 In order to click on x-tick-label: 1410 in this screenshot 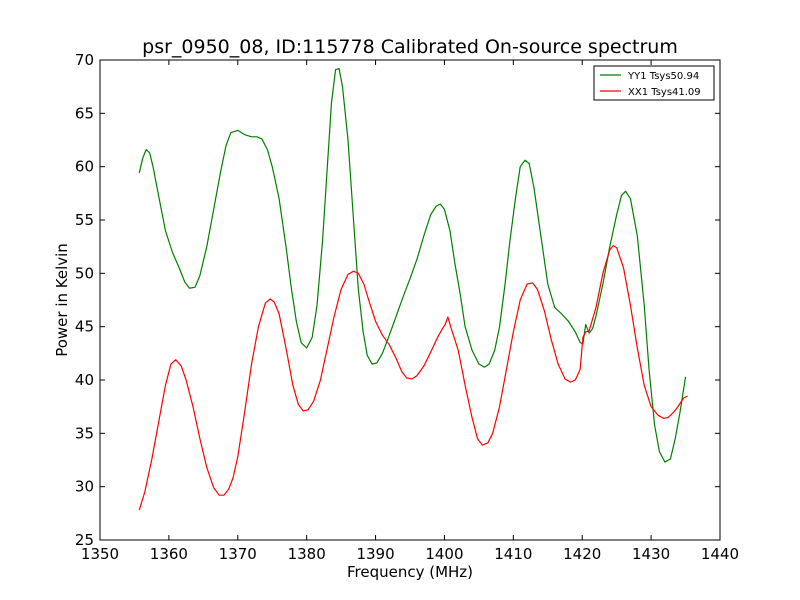, I will do `click(513, 554)`.